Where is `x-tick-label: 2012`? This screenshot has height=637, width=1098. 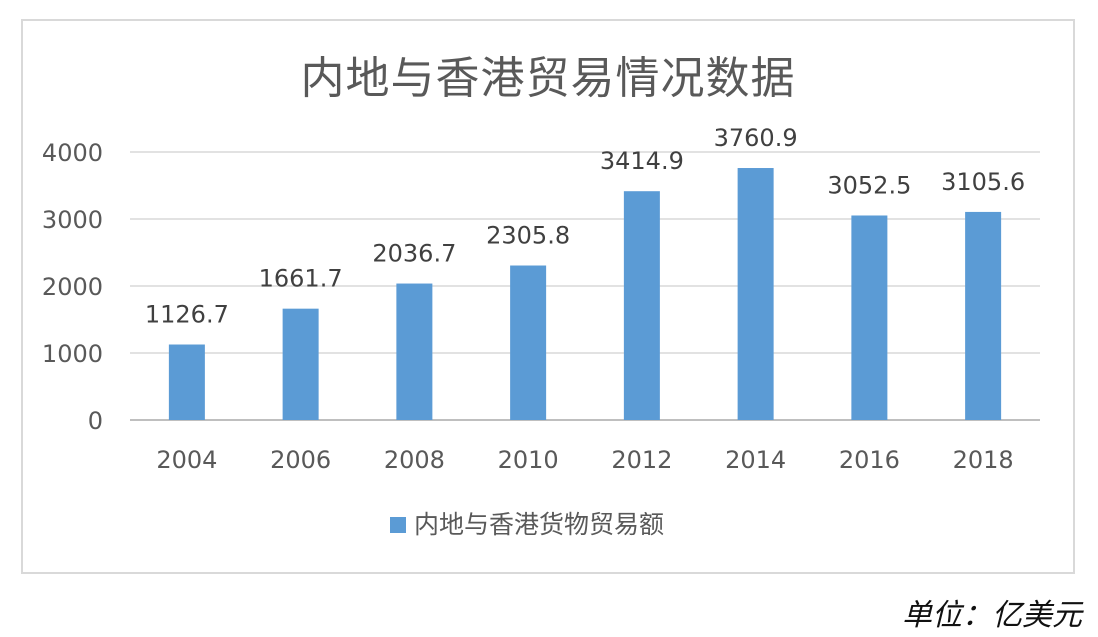 x-tick-label: 2012 is located at coordinates (641, 460).